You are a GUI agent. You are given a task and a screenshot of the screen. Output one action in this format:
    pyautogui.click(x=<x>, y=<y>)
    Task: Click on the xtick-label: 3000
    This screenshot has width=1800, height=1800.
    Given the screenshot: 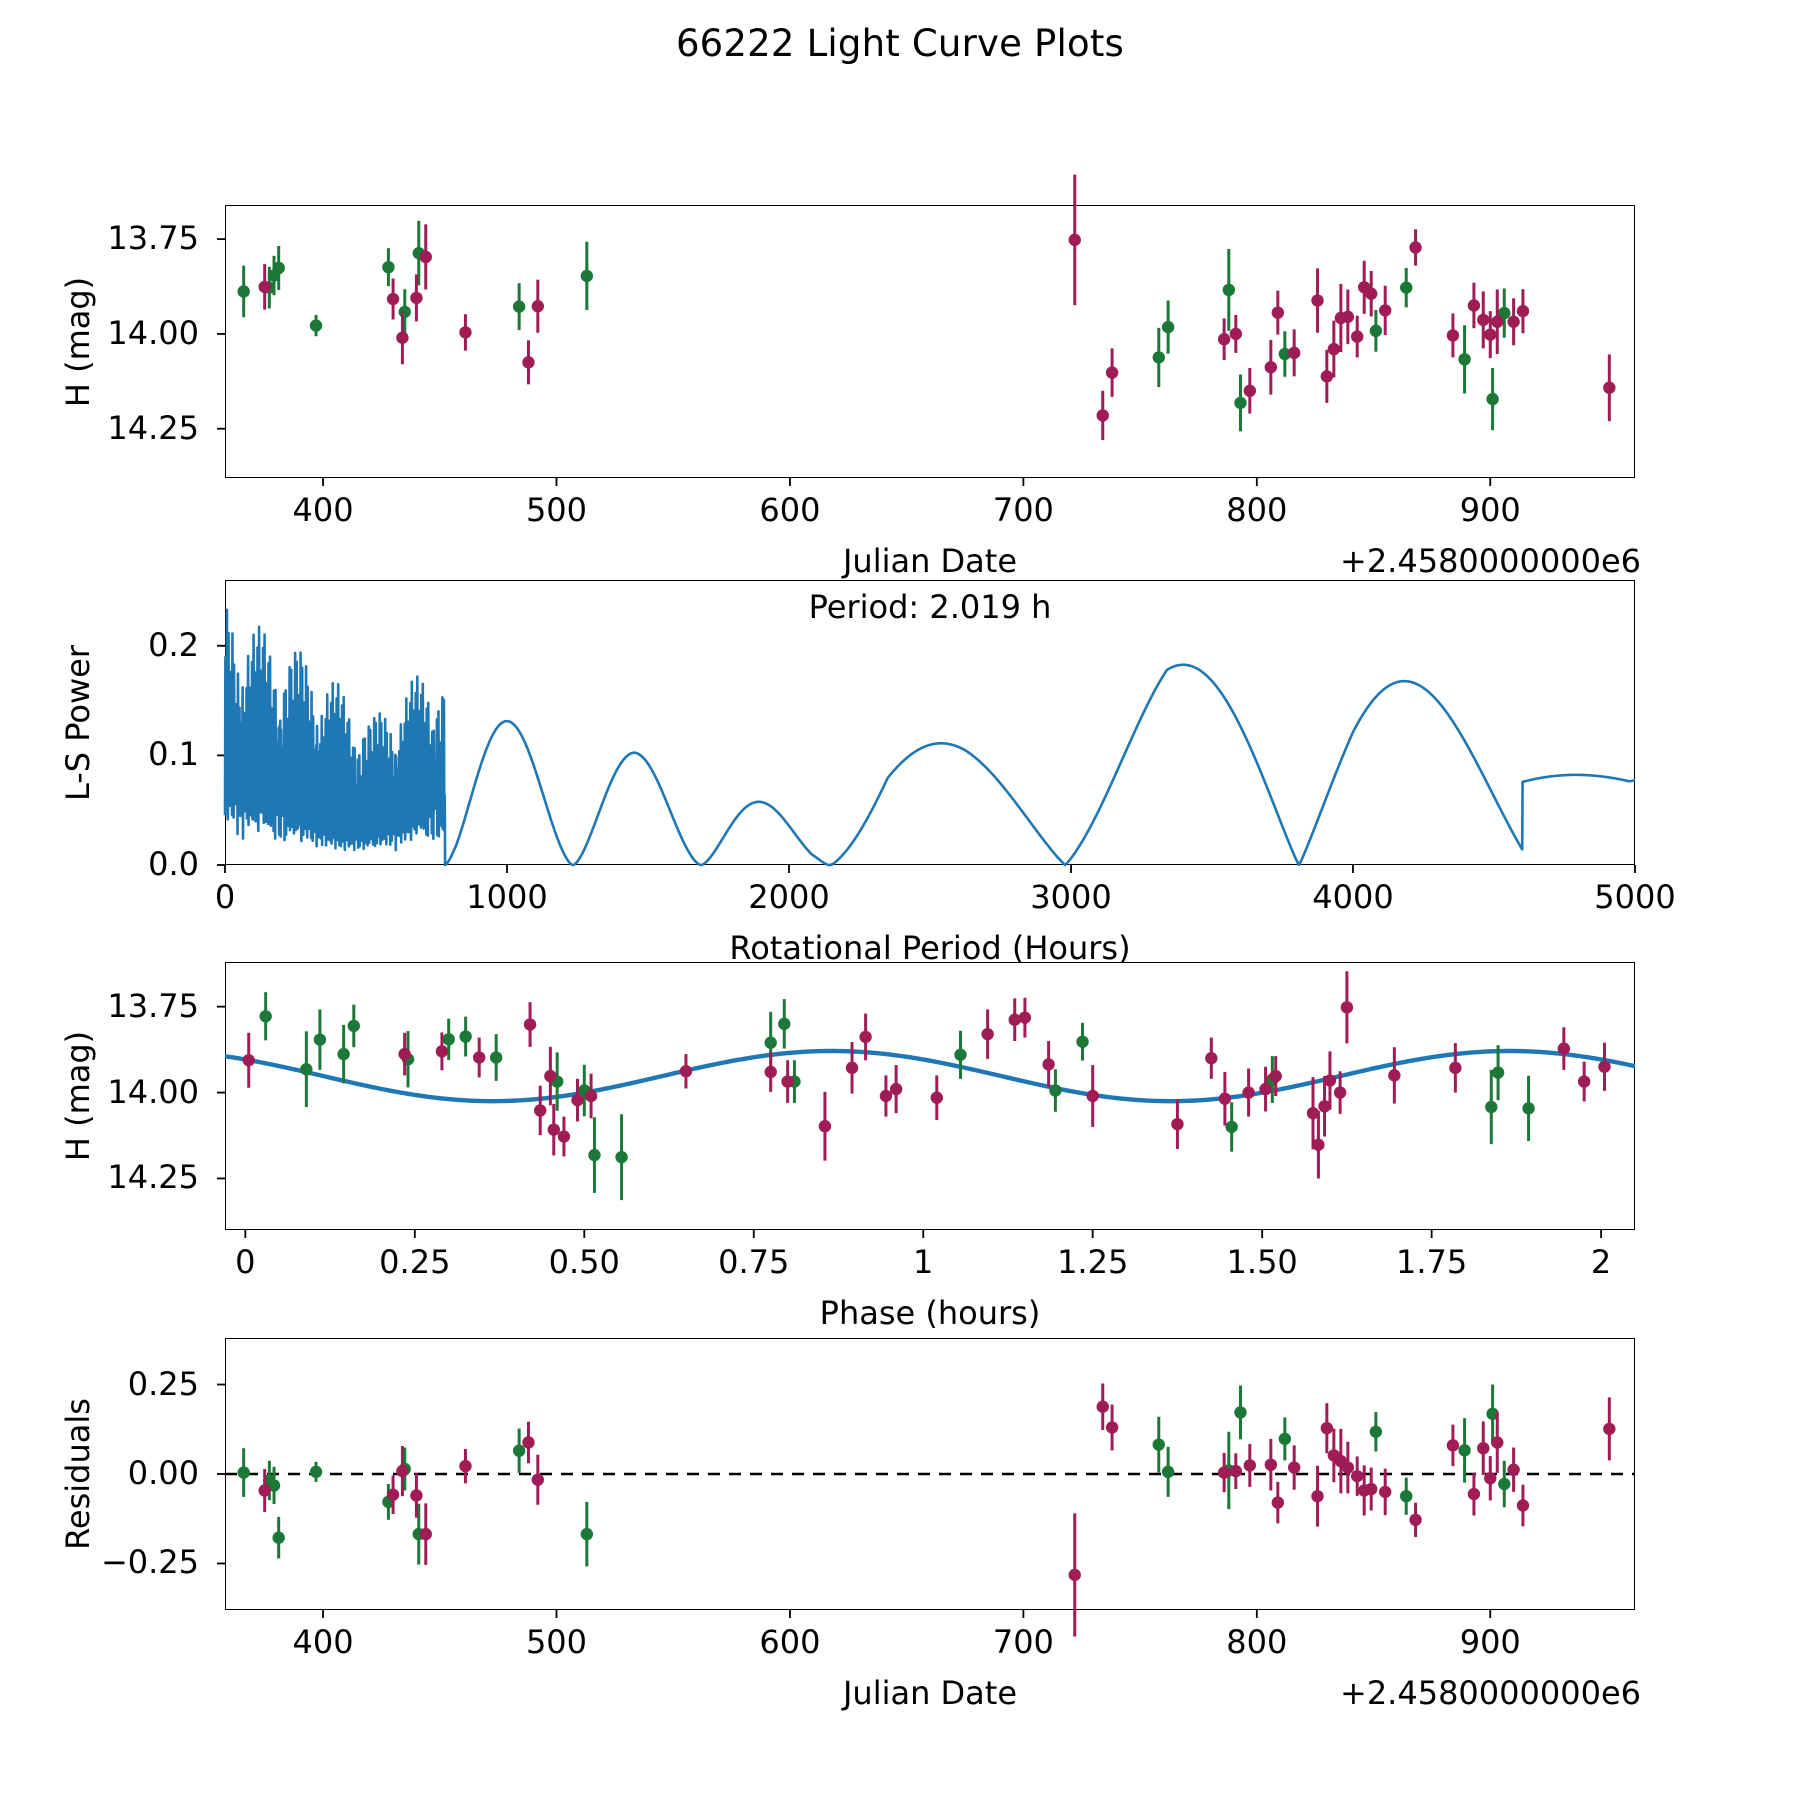 What is the action you would take?
    pyautogui.click(x=1071, y=897)
    